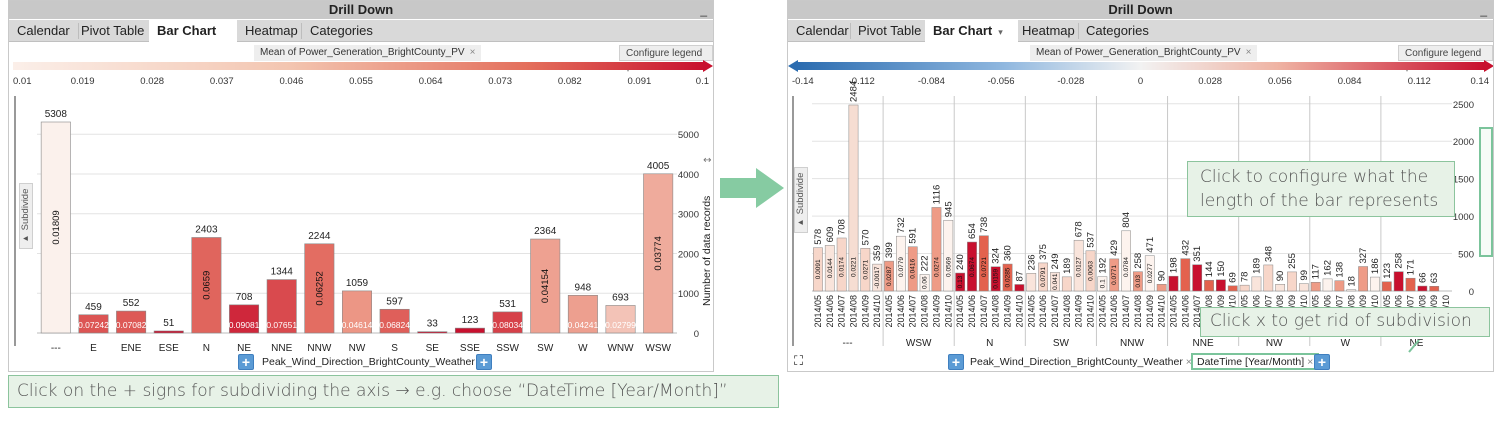 This screenshot has width=1500, height=424. Describe the element at coordinates (822, 30) in the screenshot. I see `tab-calendar: Calendar` at that location.